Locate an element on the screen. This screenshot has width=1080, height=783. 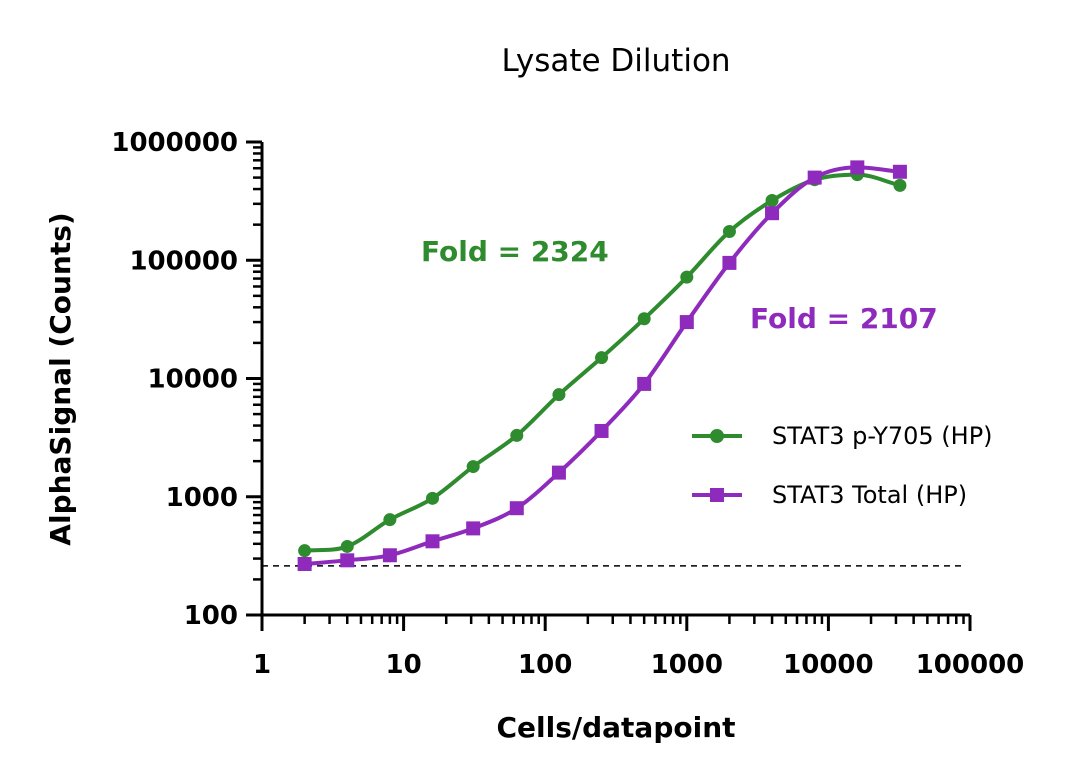
legend-marker-square-icon is located at coordinates (717, 495).